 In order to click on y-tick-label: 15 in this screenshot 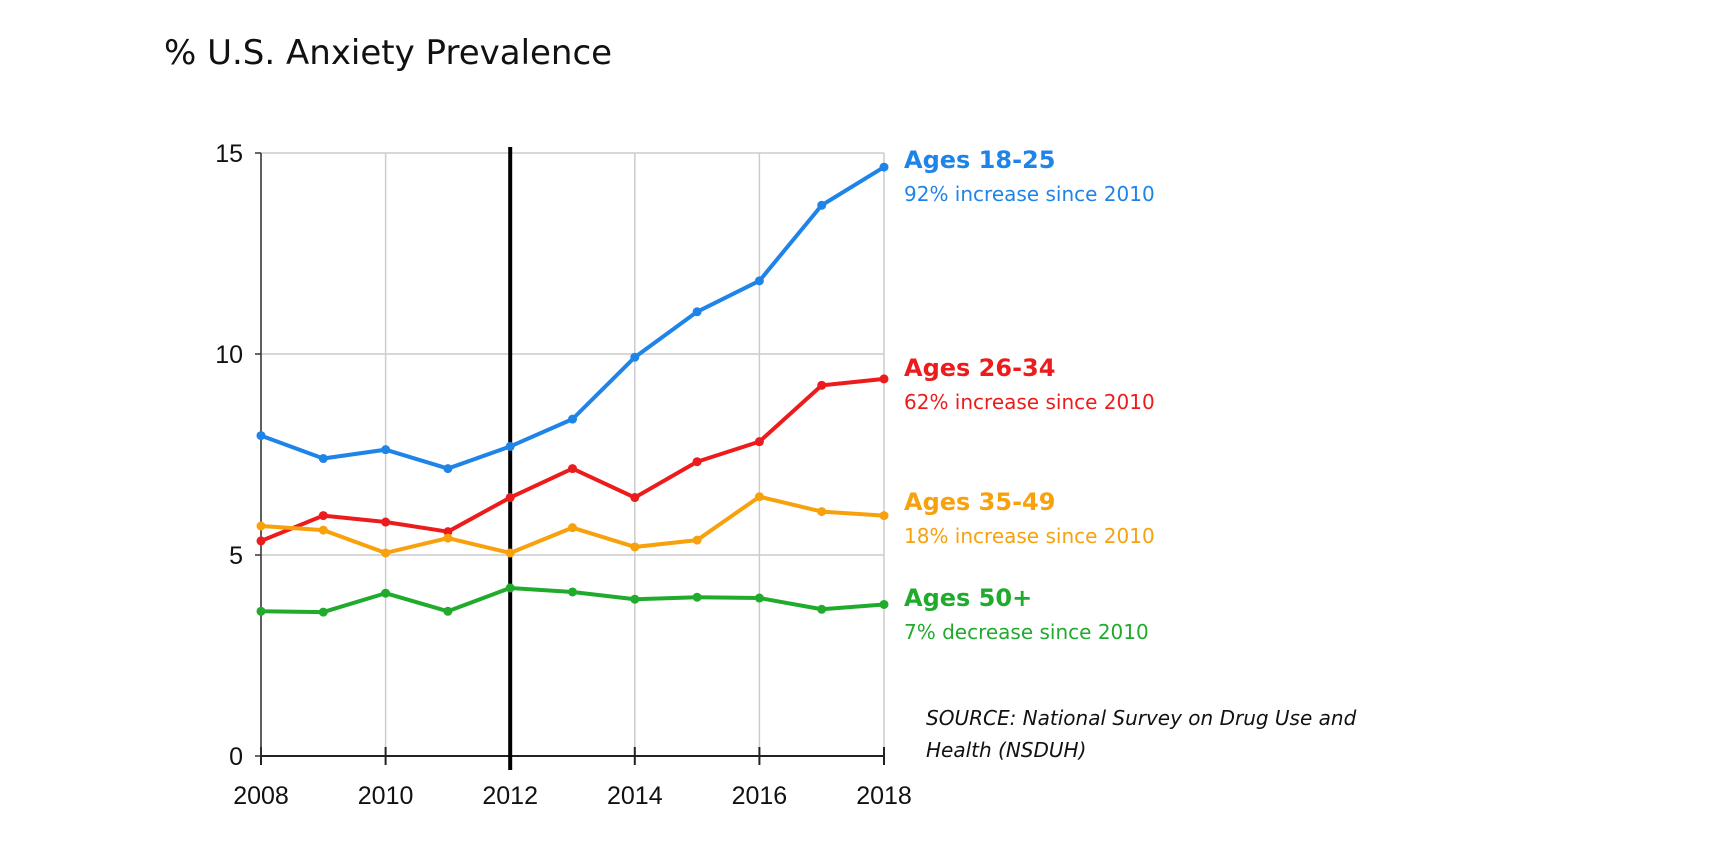, I will do `click(229, 154)`.